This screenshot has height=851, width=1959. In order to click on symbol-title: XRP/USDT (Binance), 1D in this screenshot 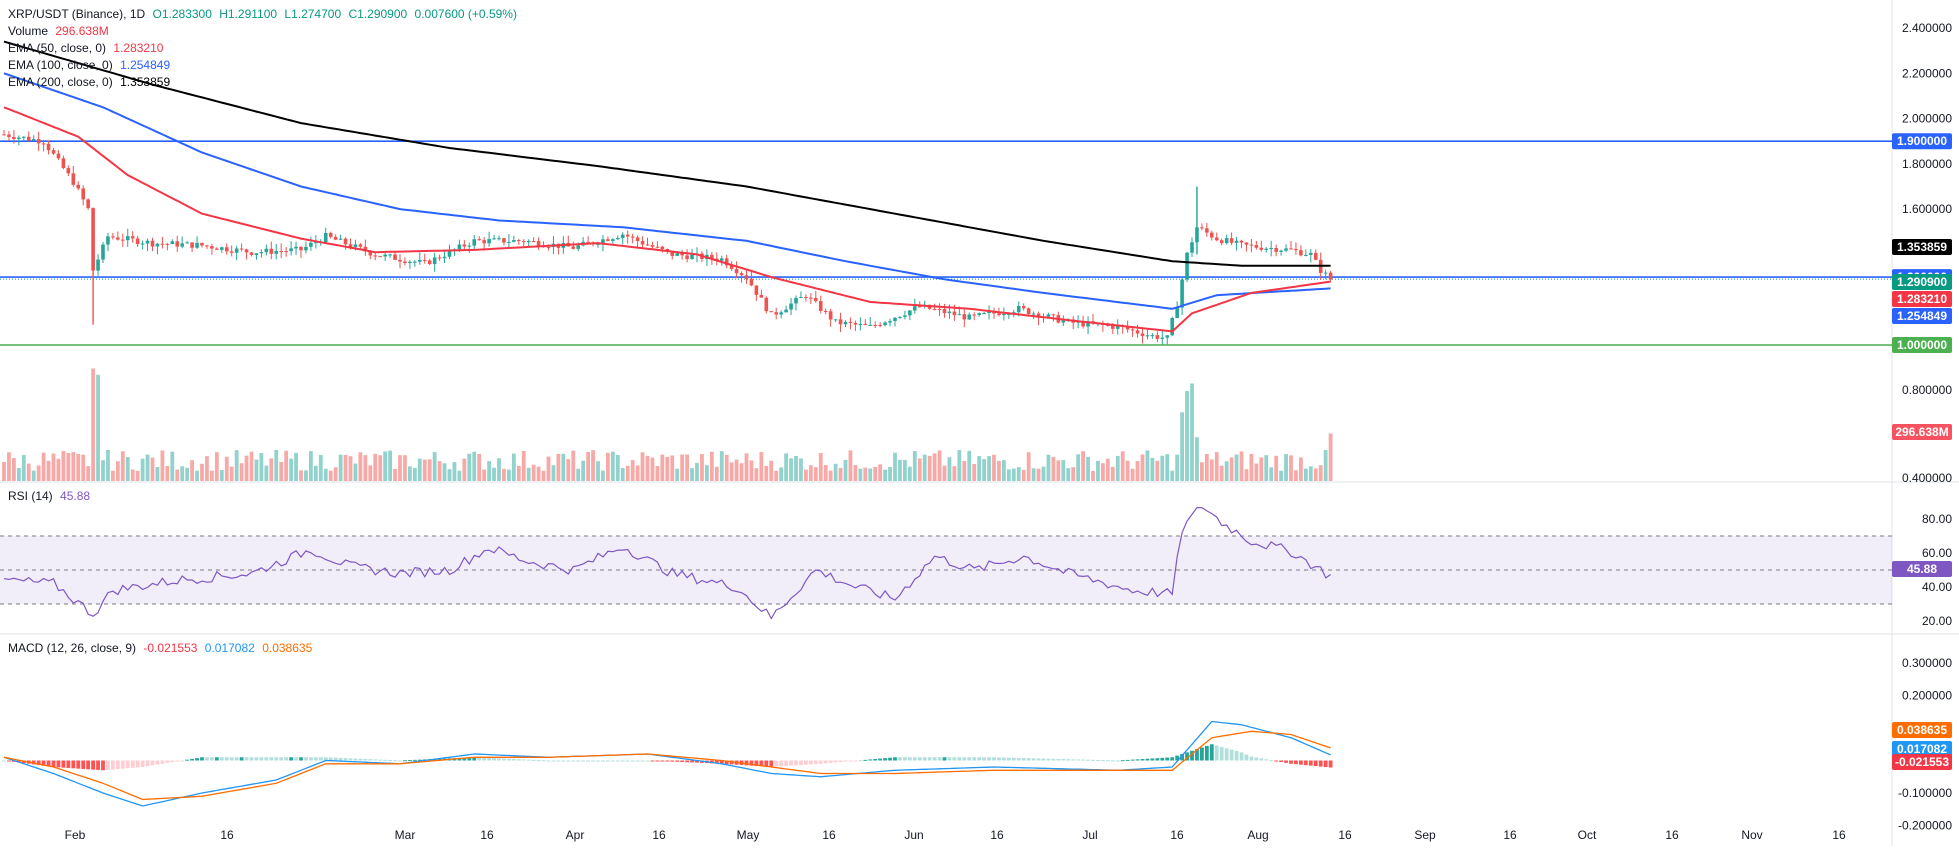, I will do `click(77, 14)`.